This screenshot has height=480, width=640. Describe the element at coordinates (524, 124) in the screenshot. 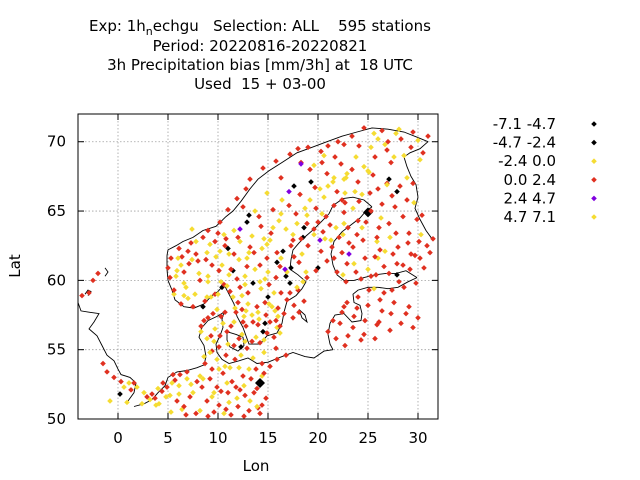

I see `legend-label: -7.1 -4.7` at that location.